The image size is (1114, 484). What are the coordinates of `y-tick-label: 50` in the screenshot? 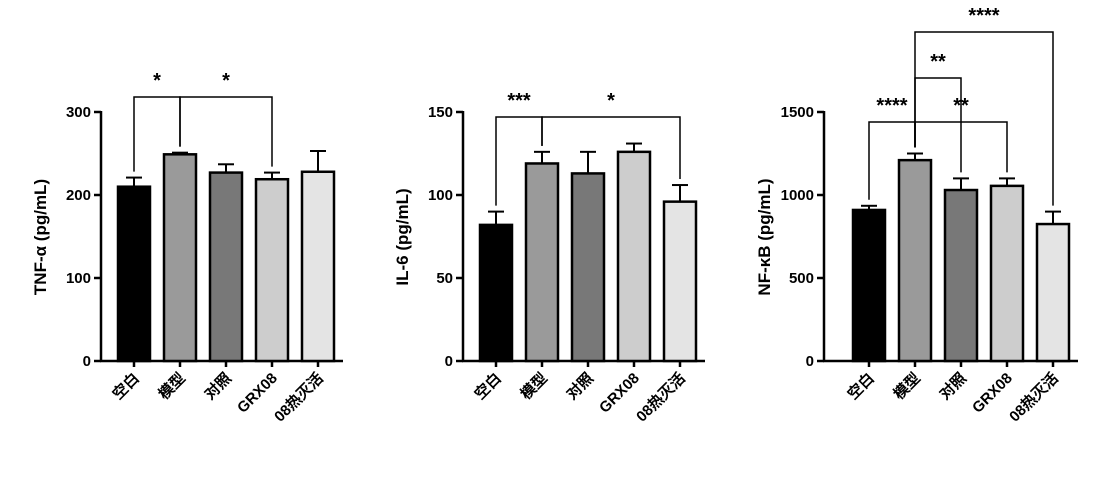 It's located at (444, 278).